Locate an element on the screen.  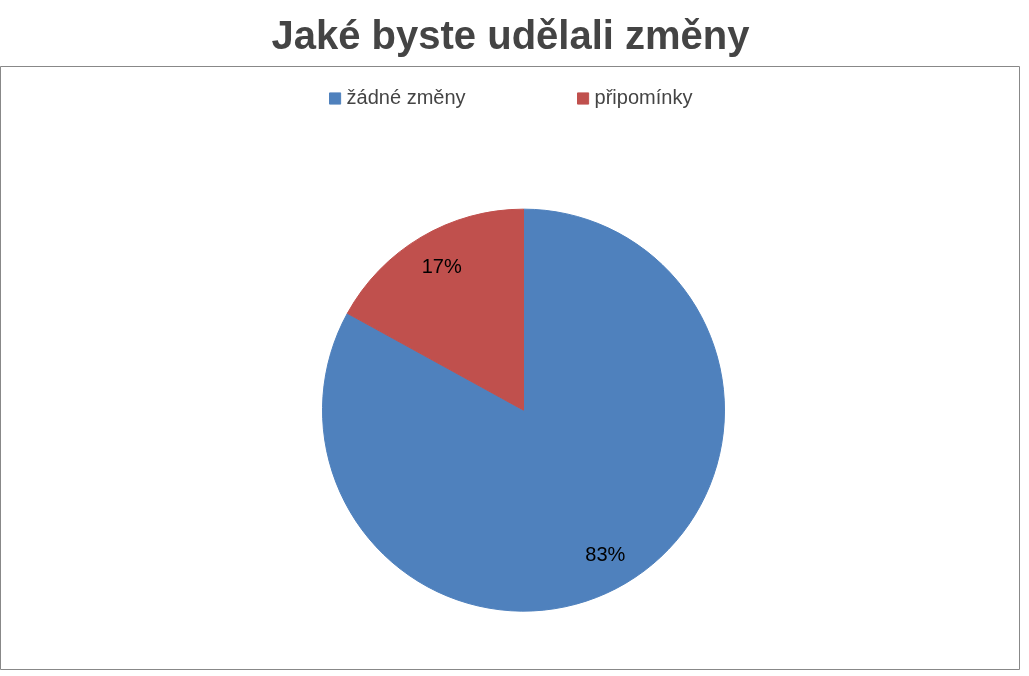
data-label: 17% is located at coordinates (441, 266).